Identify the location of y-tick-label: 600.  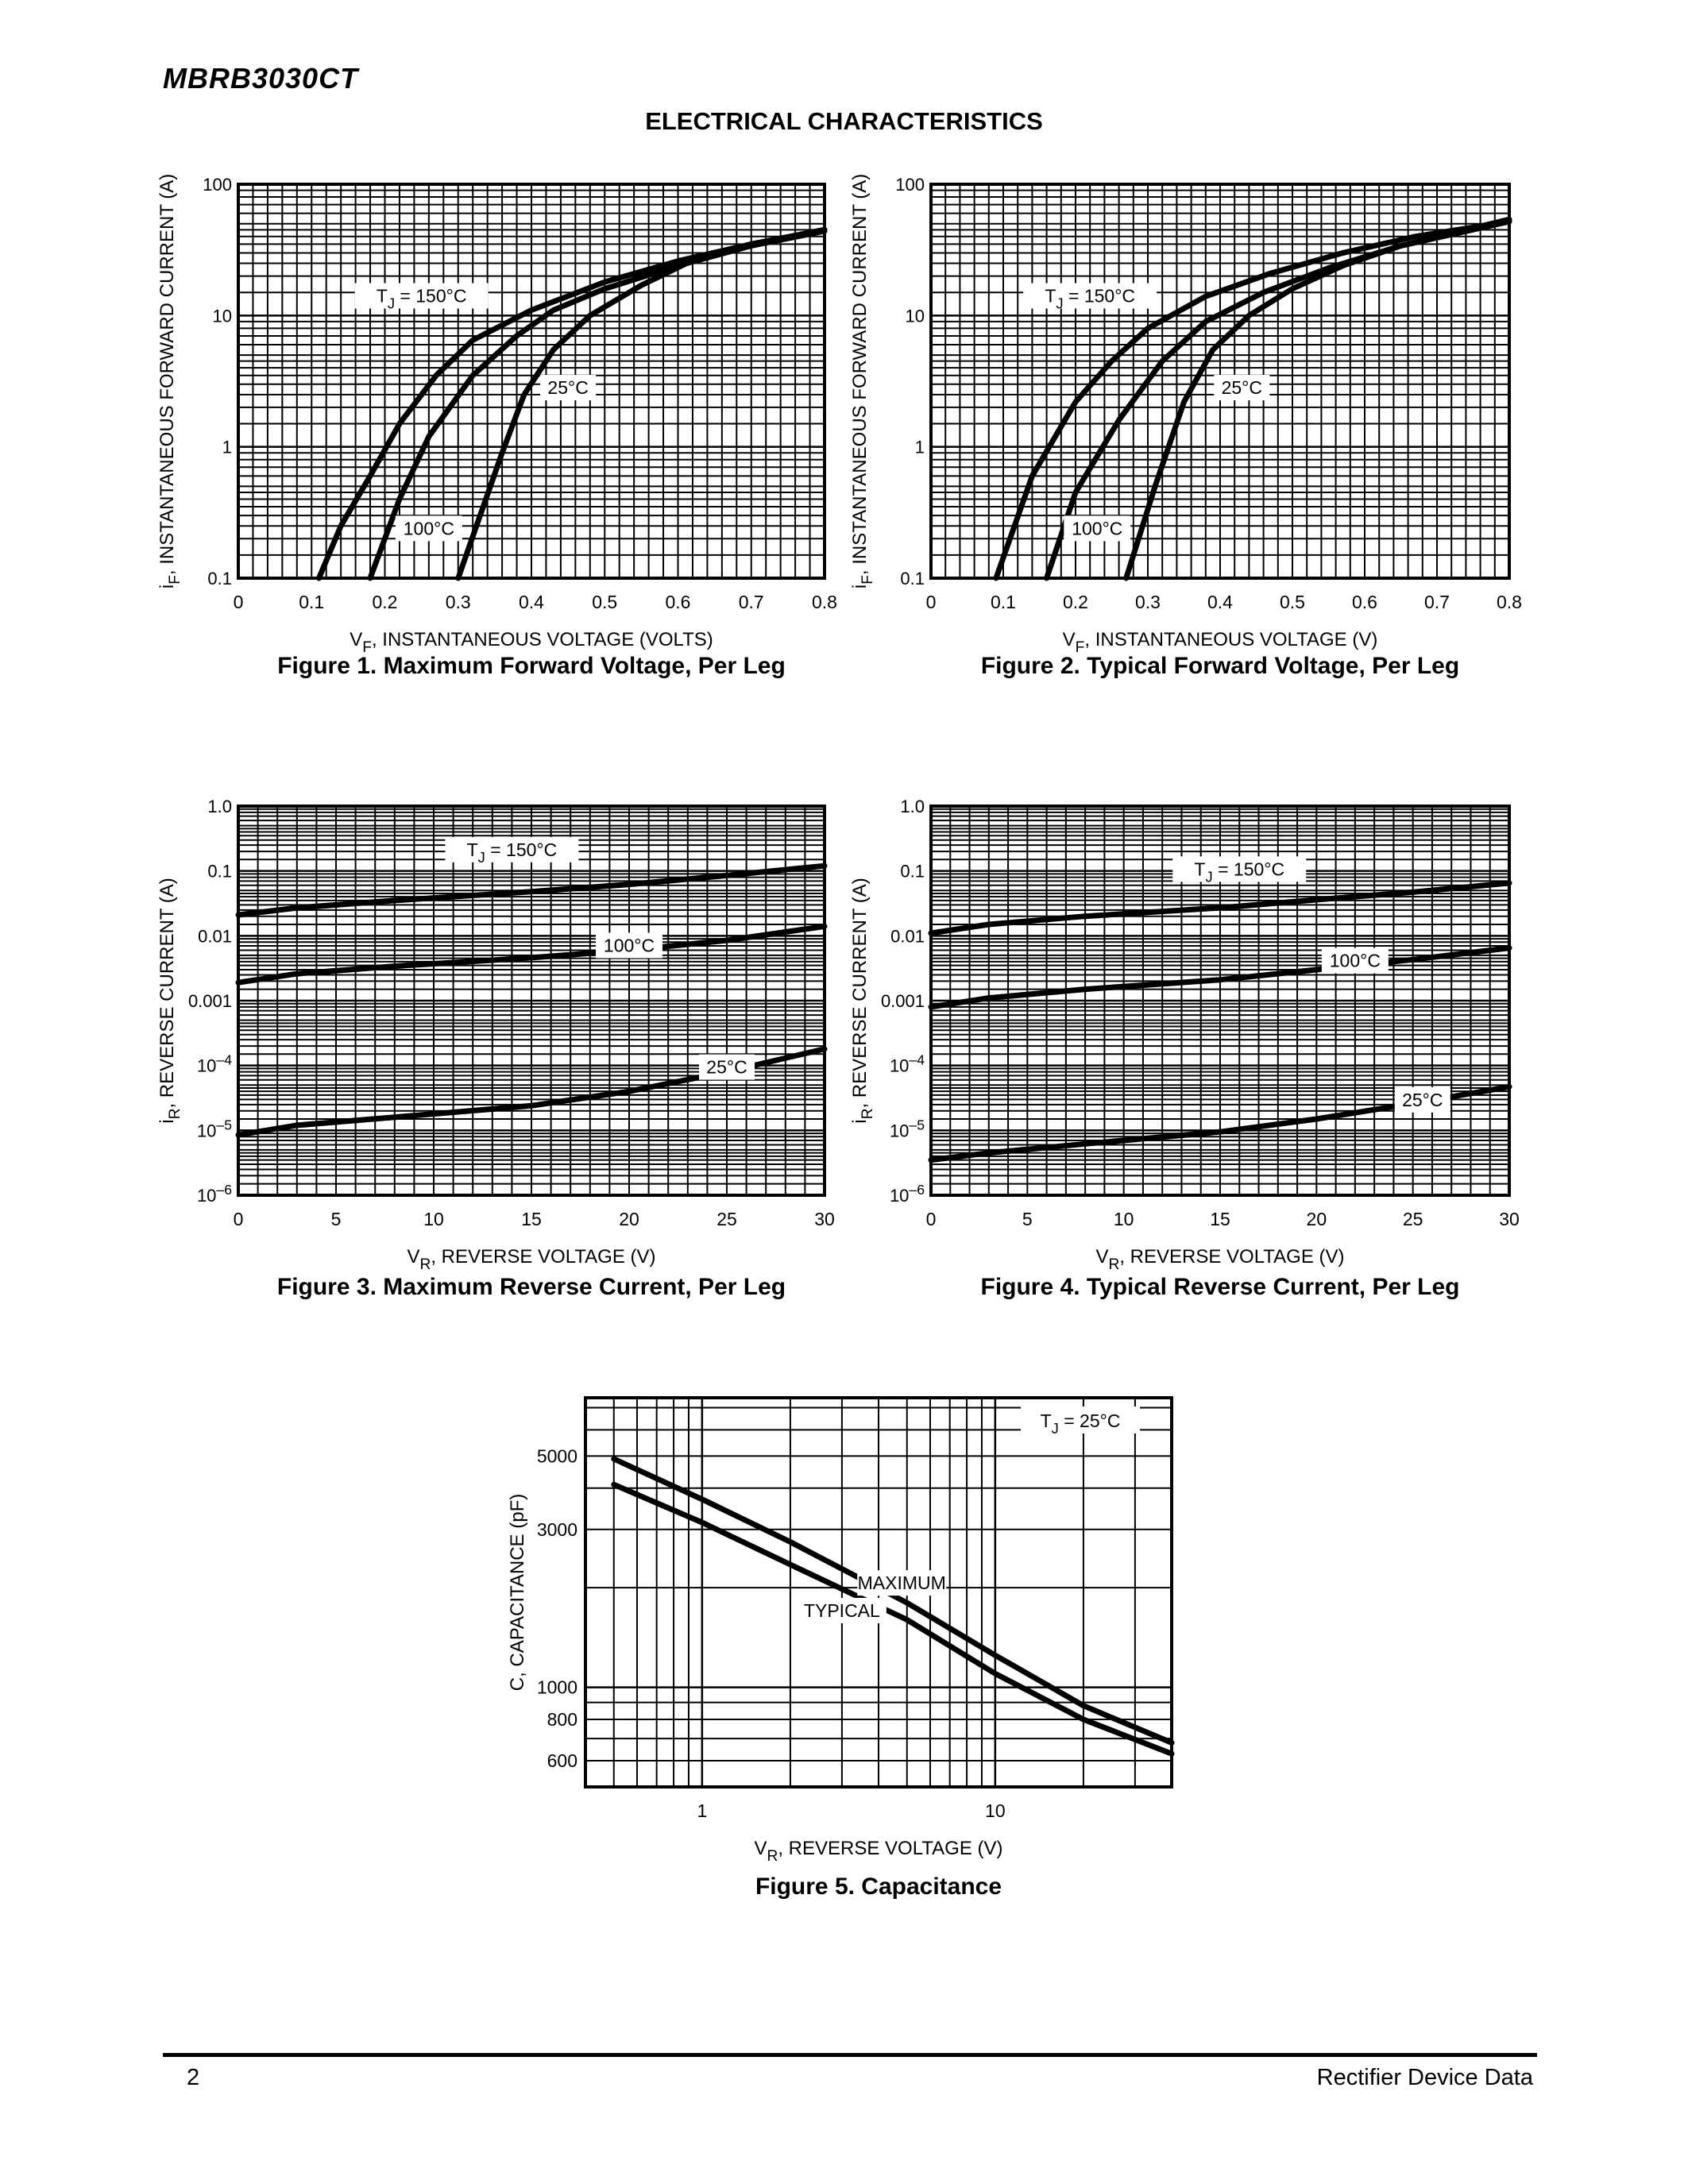
(562, 1760).